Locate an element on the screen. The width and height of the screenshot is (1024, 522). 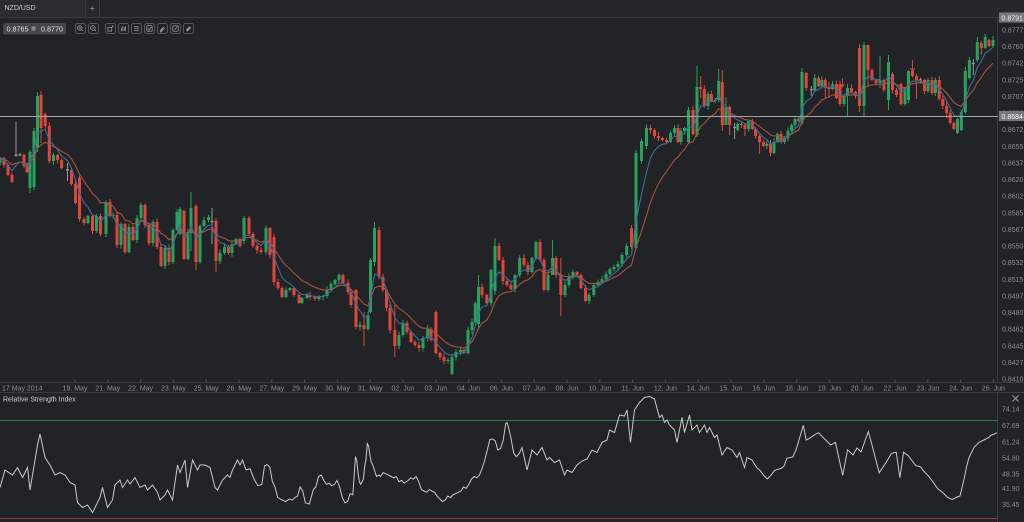
svg-text: 0.8637 is located at coordinates (1013, 163).